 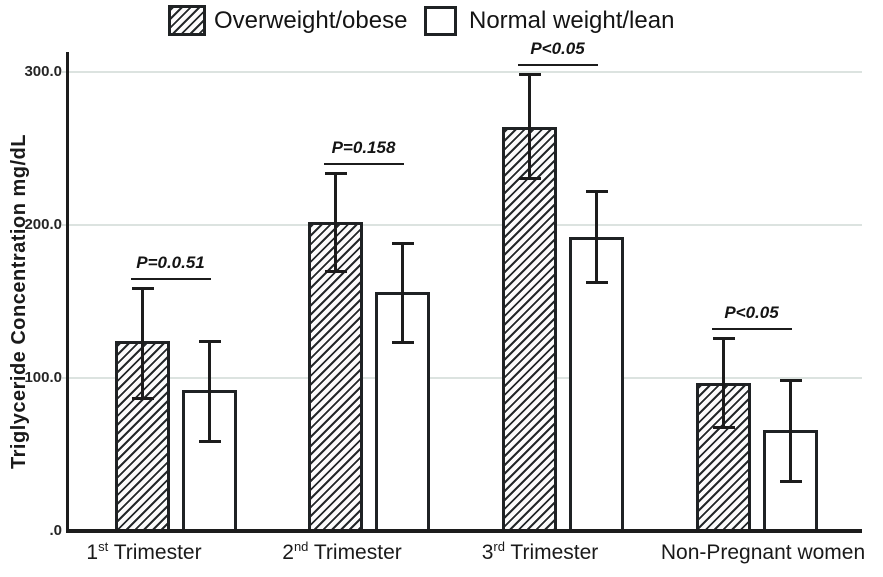 I want to click on x-label-text: Non-Pregnant women, so click(x=763, y=552).